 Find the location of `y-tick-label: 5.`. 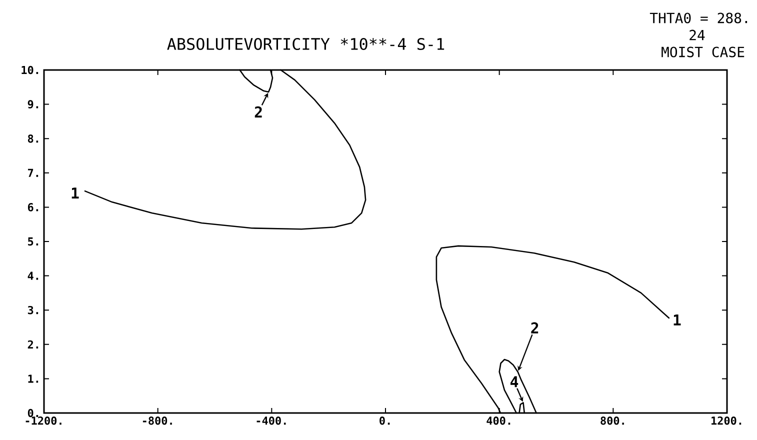

y-tick-label: 5. is located at coordinates (33, 241).